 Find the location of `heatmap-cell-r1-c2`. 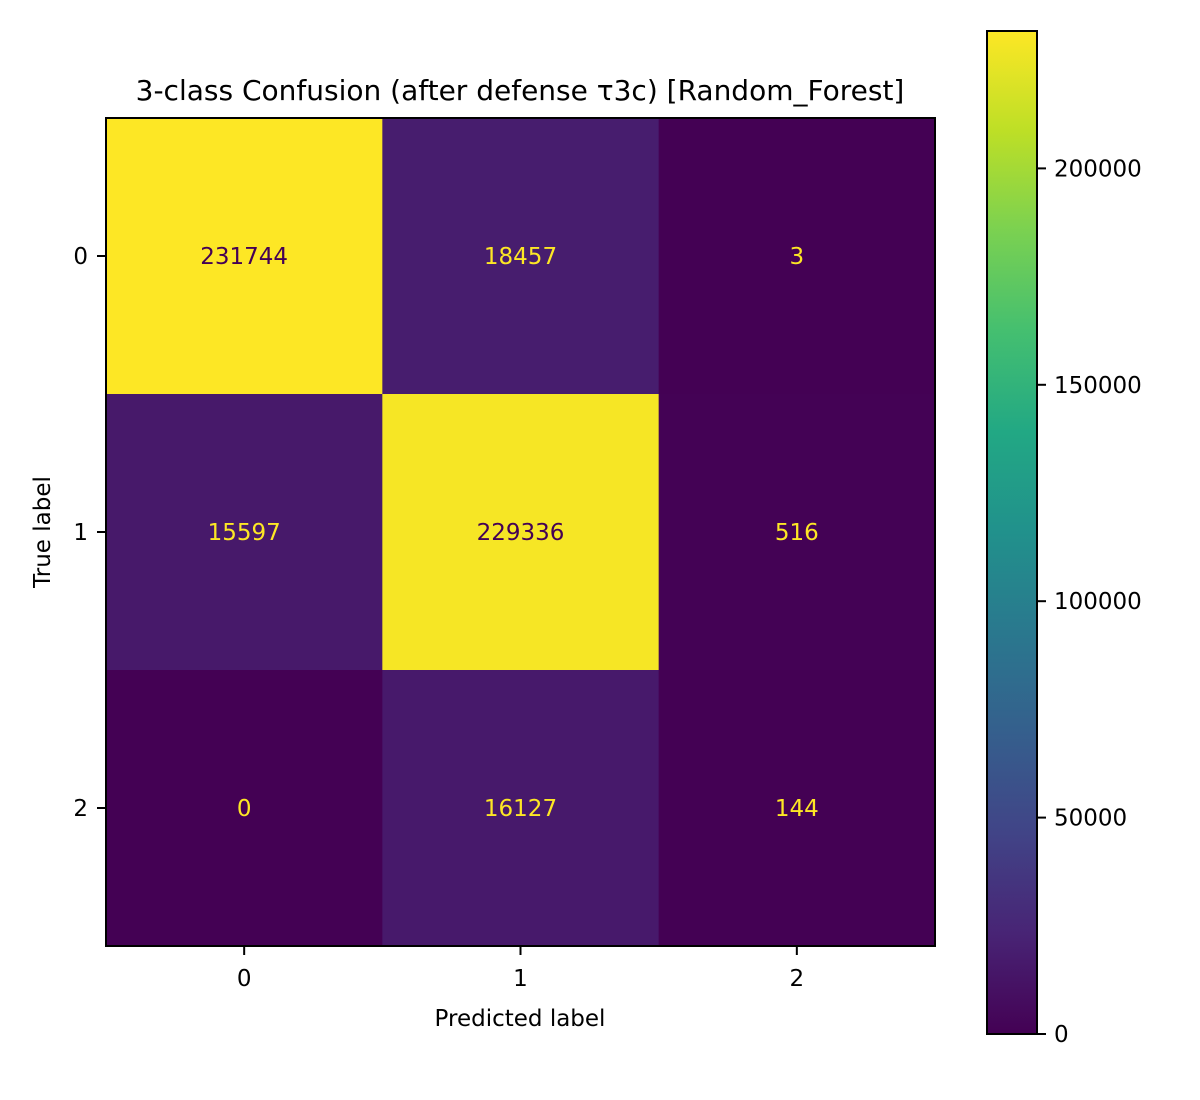

heatmap-cell-r1-c2 is located at coordinates (797, 532).